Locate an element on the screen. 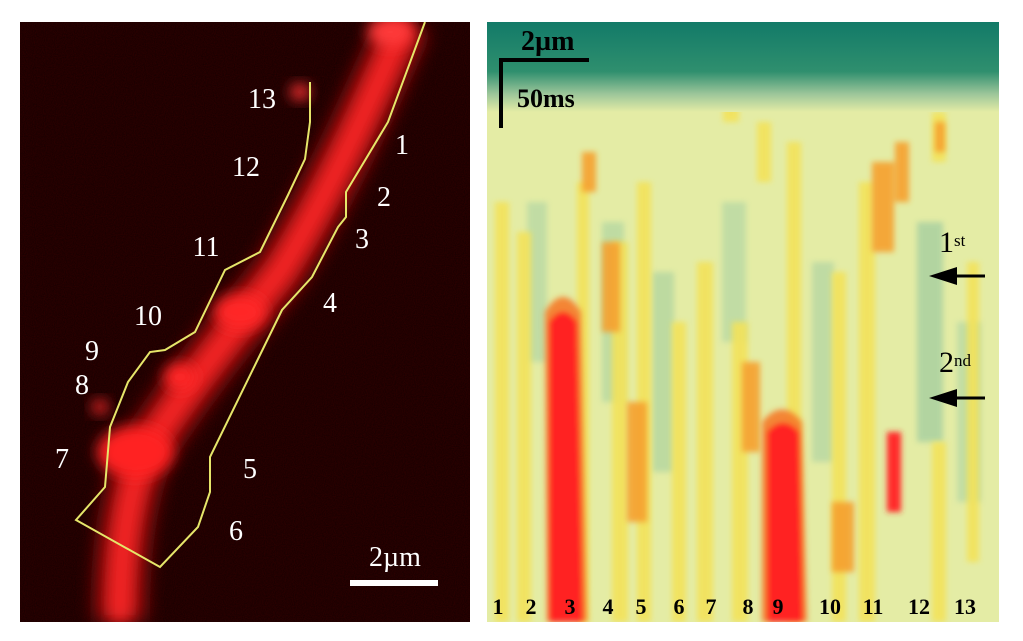  roi-label-a-9: 9 is located at coordinates (92, 351).